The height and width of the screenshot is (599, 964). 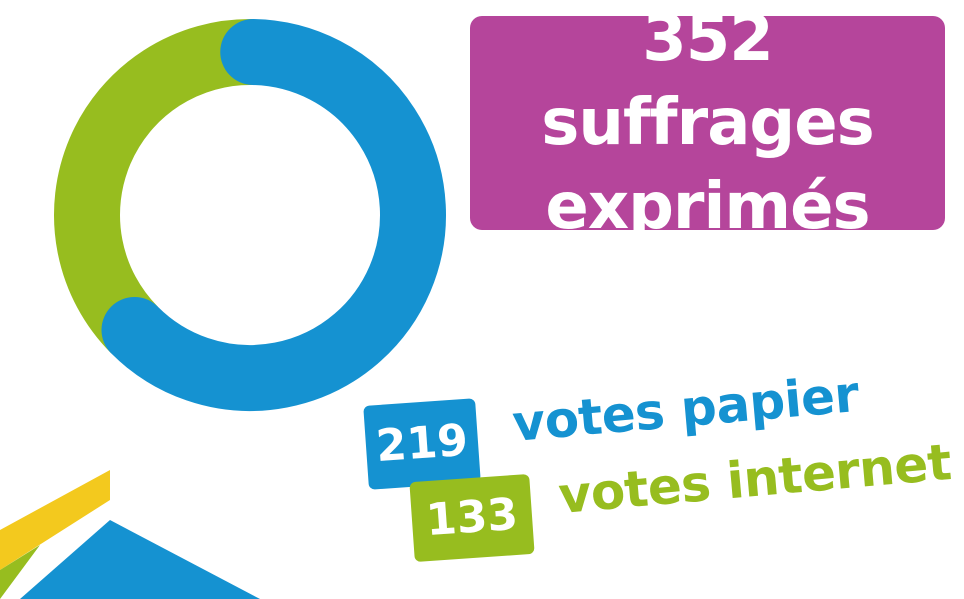 What do you see at coordinates (140, 559) in the screenshot?
I see `deco-blue` at bounding box center [140, 559].